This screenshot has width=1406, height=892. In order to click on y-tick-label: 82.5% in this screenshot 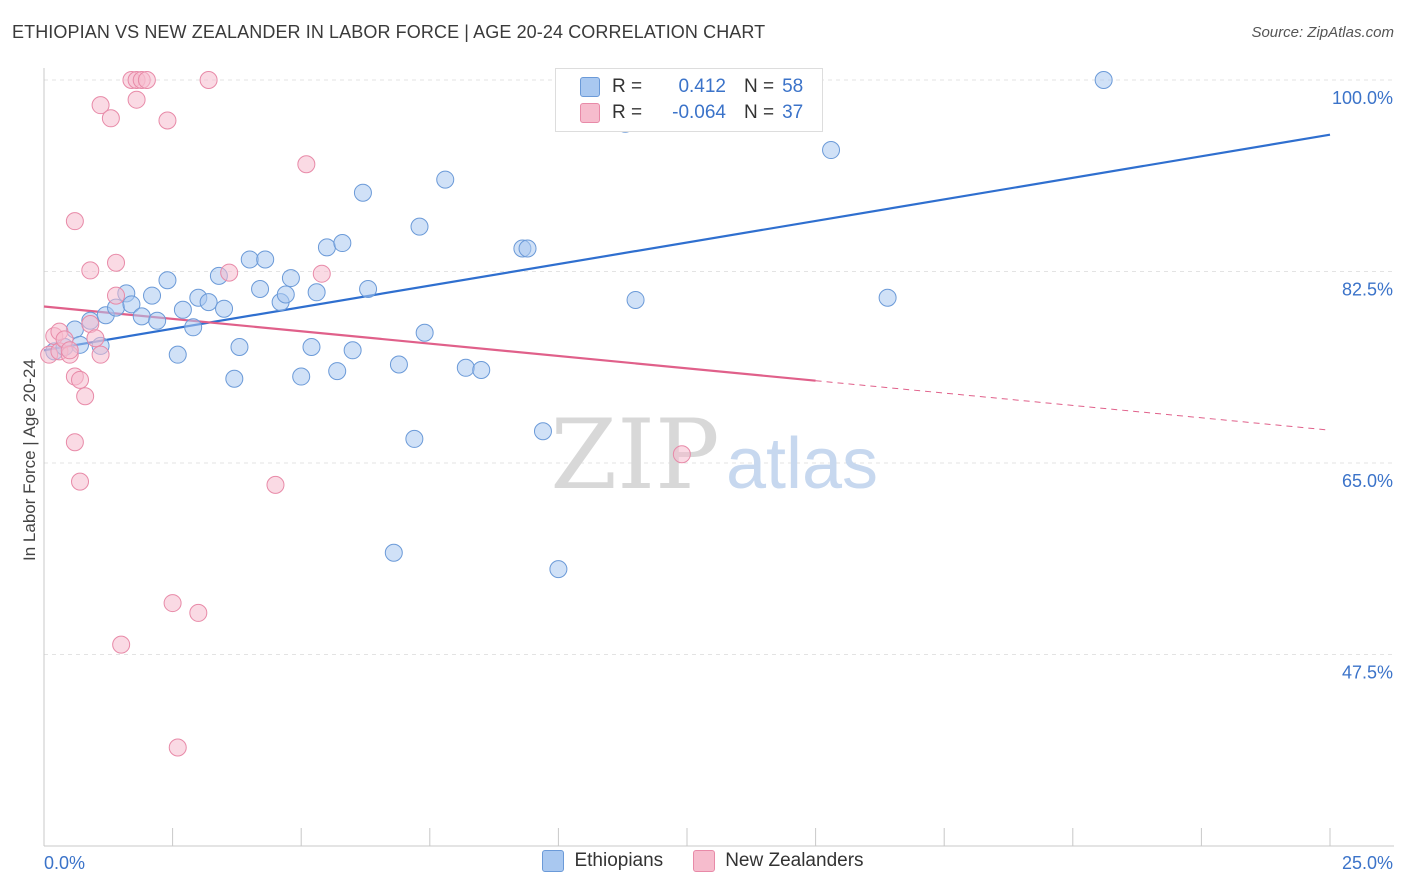, I will do `click(1367, 290)`.